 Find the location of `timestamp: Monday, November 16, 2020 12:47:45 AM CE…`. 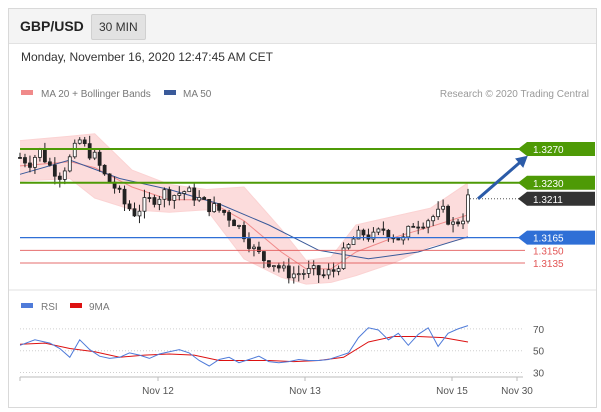

timestamp: Monday, November 16, 2020 12:47:45 AM CE… is located at coordinates (147, 57).